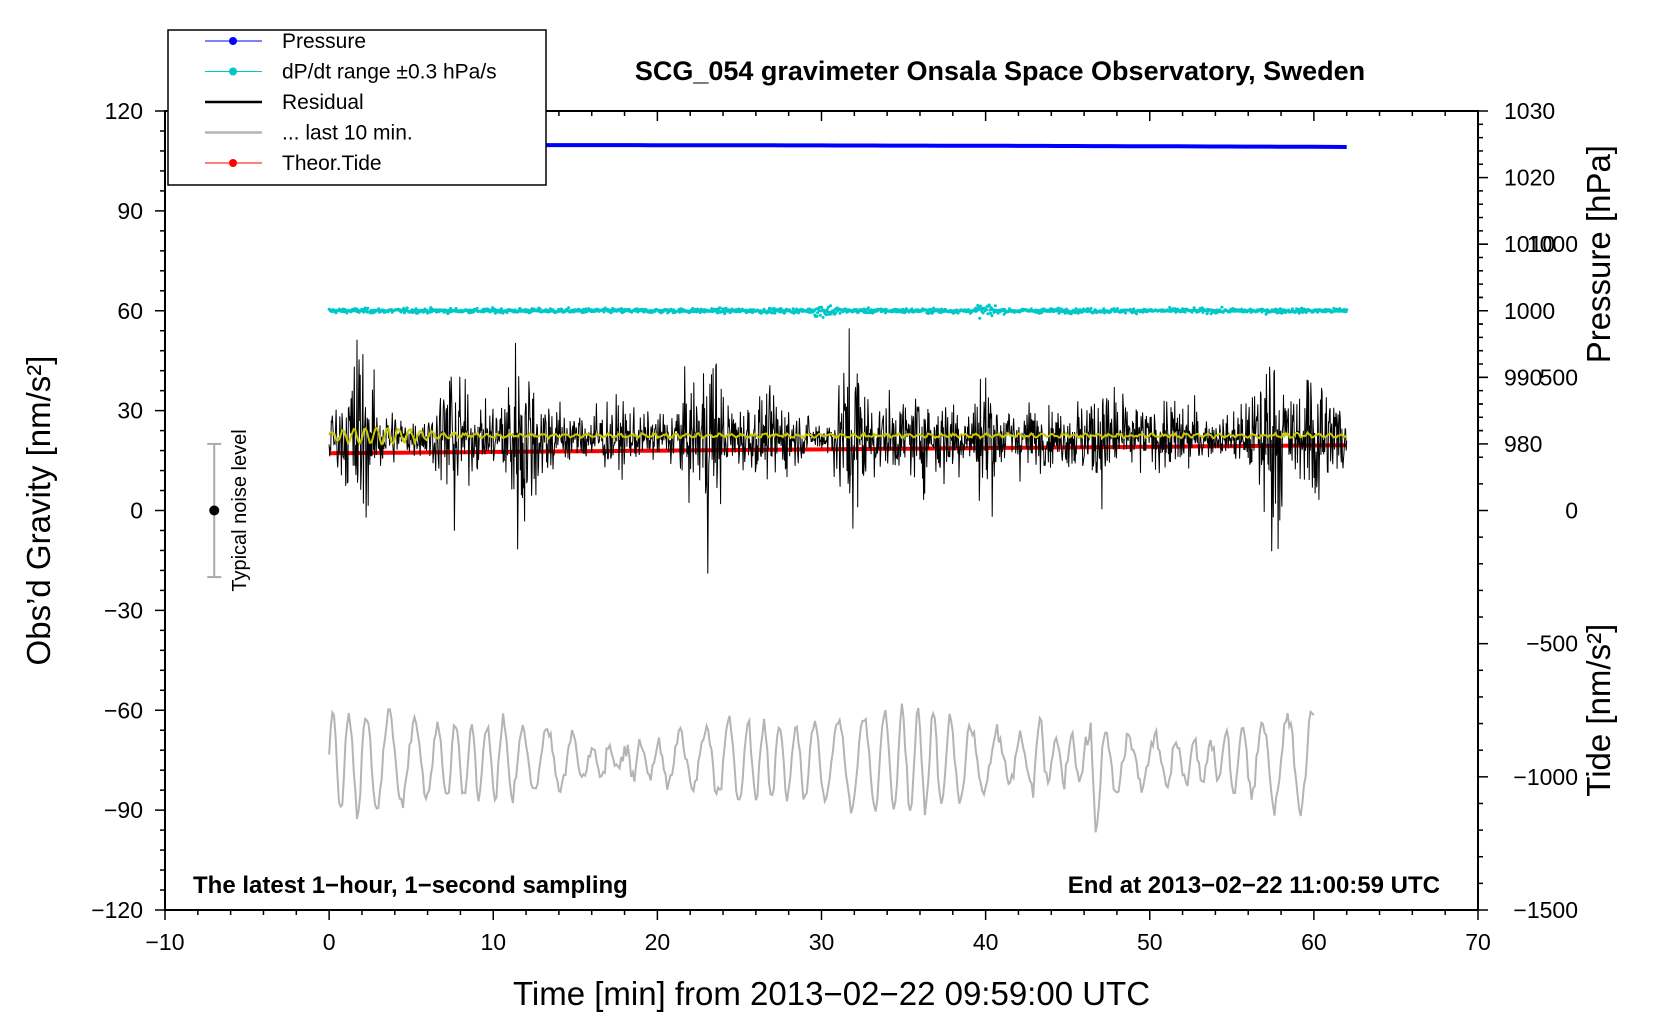  I want to click on noise-level-indicator: Typical noise level, so click(229, 510).